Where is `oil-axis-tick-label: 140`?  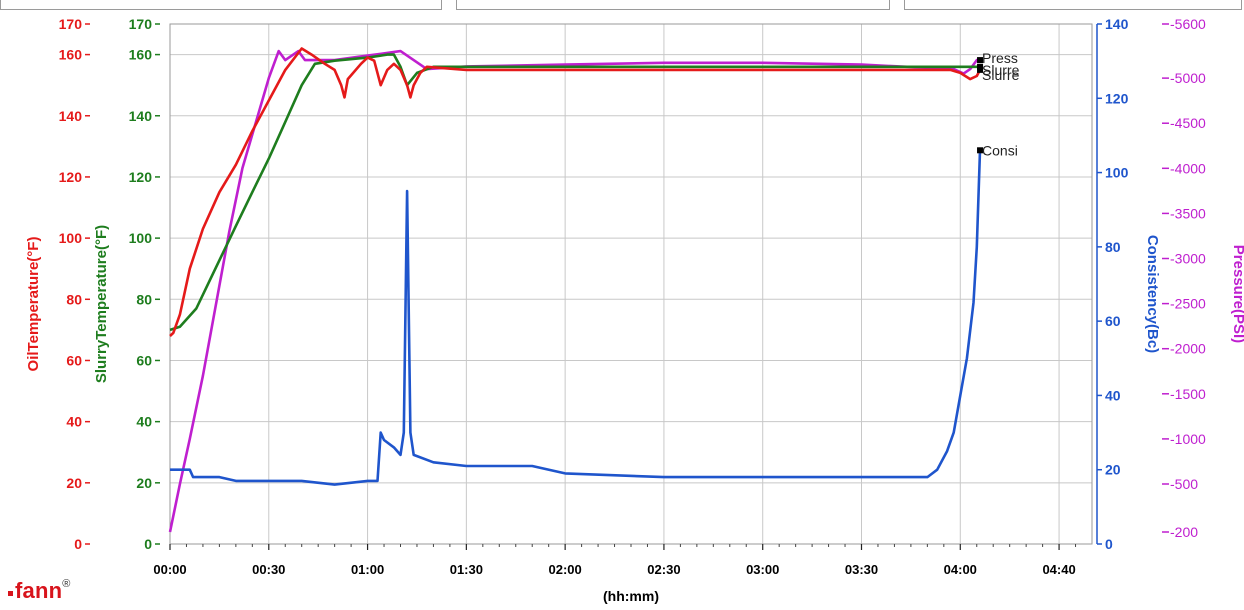
oil-axis-tick-label: 140 is located at coordinates (71, 116).